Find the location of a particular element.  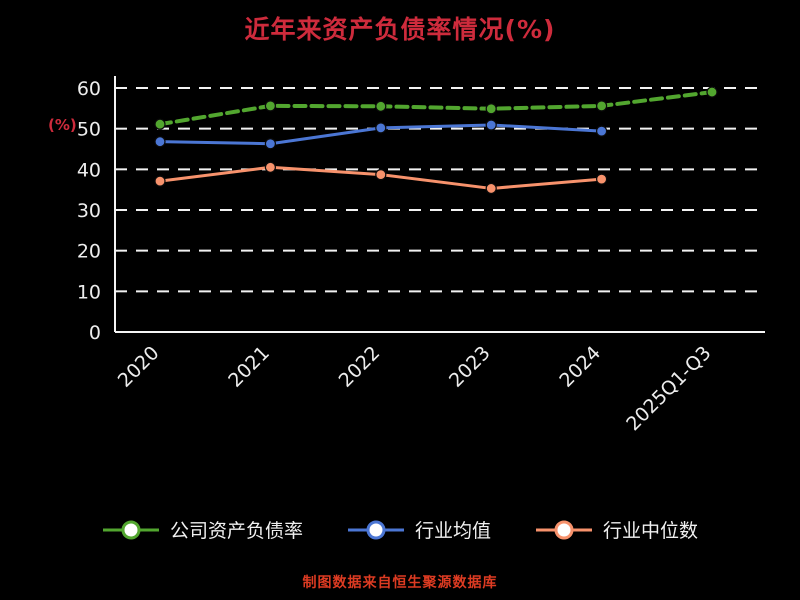

x-tick-label: 2023 is located at coordinates (470, 367).